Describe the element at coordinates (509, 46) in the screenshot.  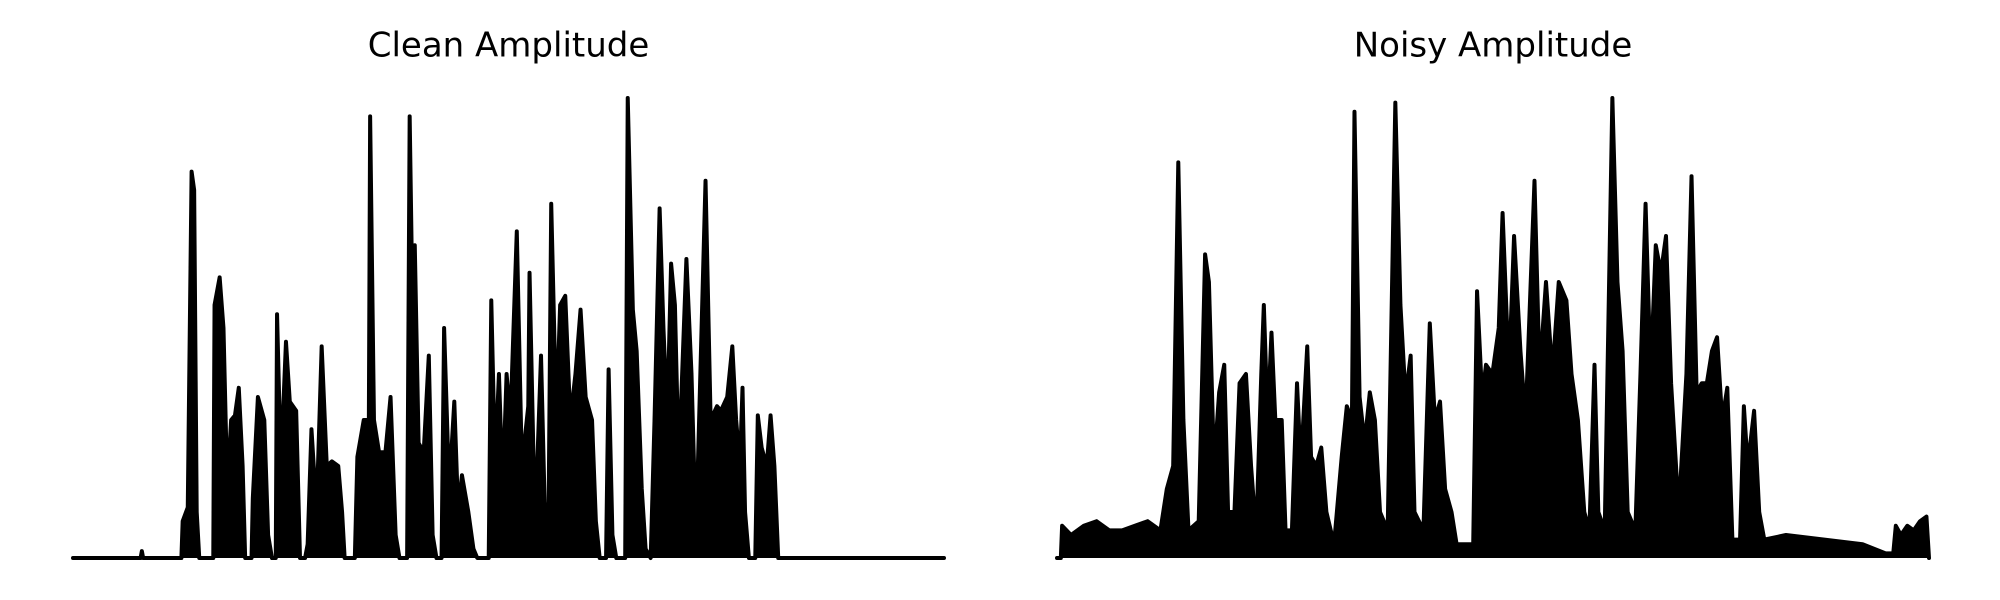
I see `chart-title: Clean Amplitude` at that location.